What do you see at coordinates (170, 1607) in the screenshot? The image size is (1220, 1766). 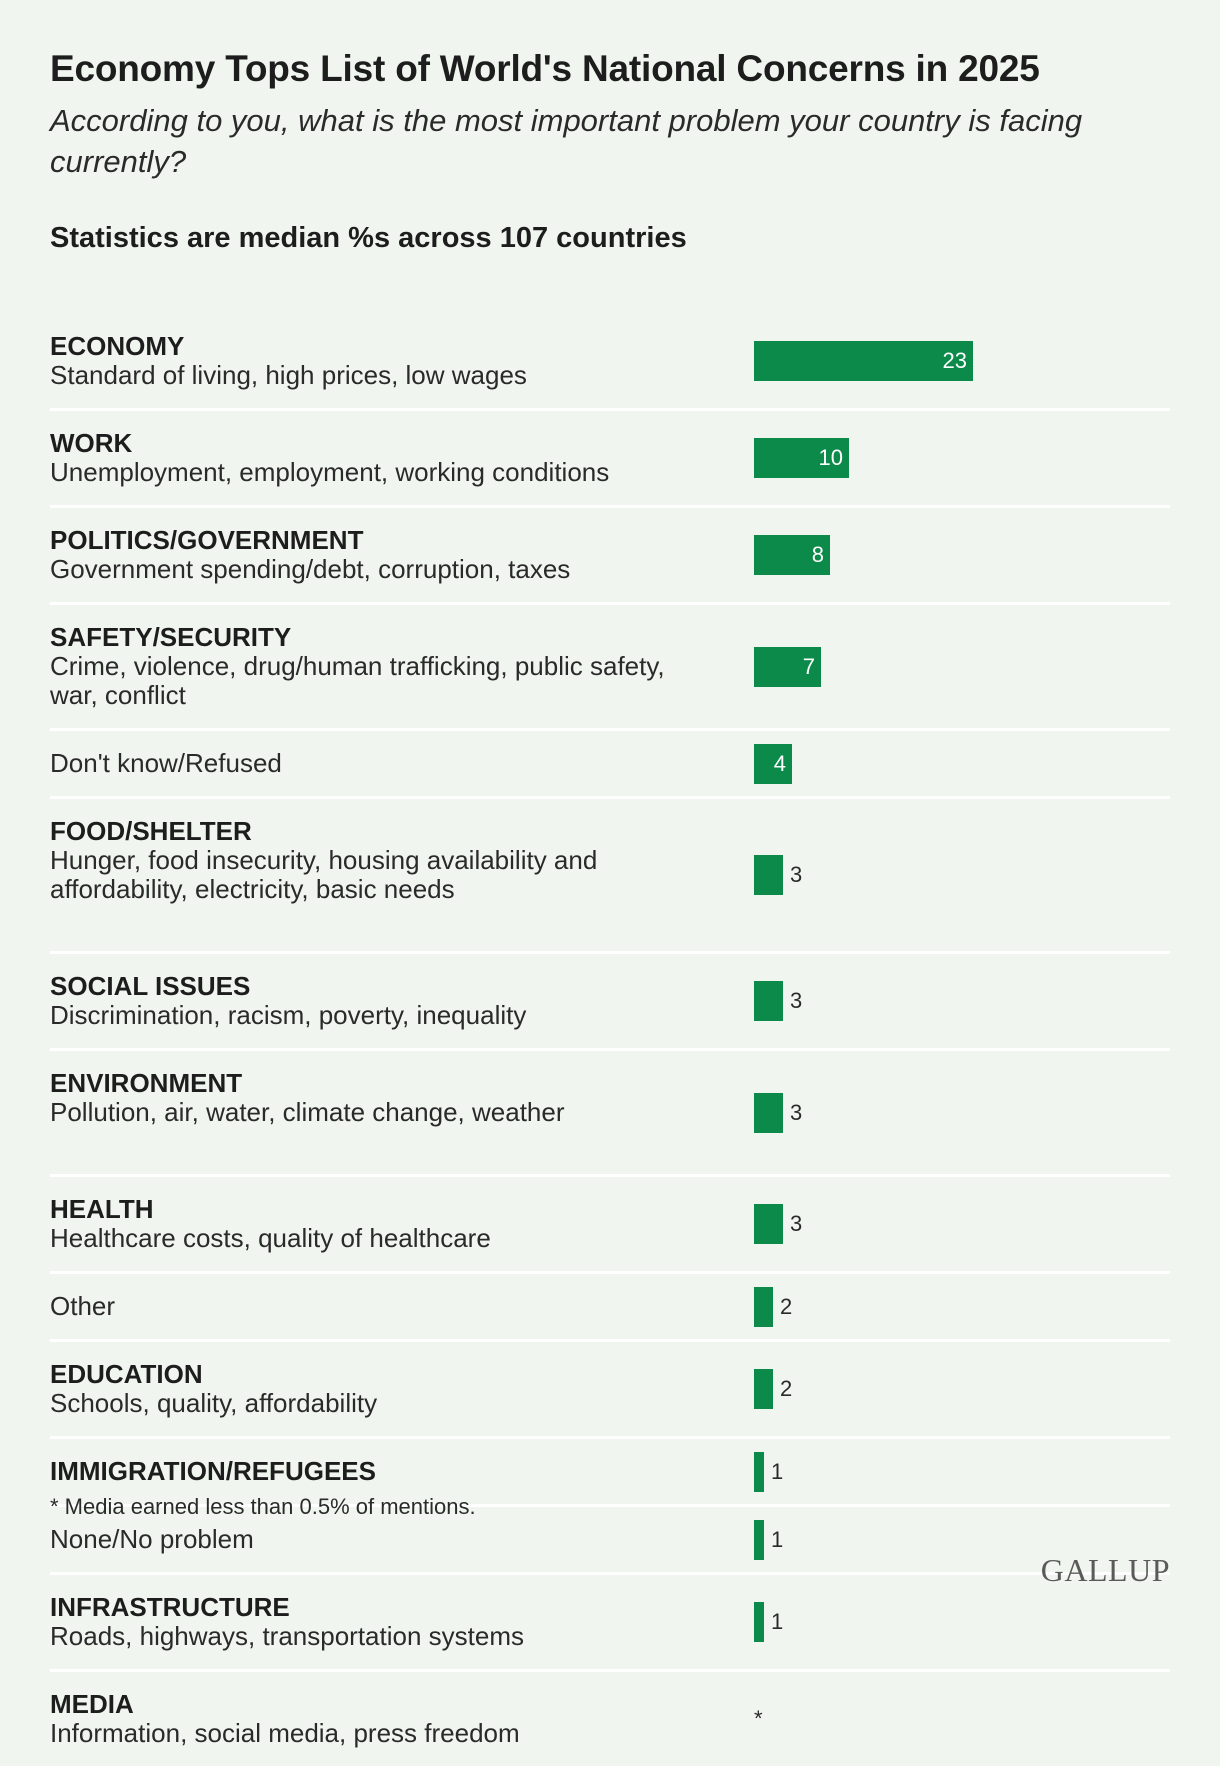 I see `category-name: INFRASTRUCTURE` at bounding box center [170, 1607].